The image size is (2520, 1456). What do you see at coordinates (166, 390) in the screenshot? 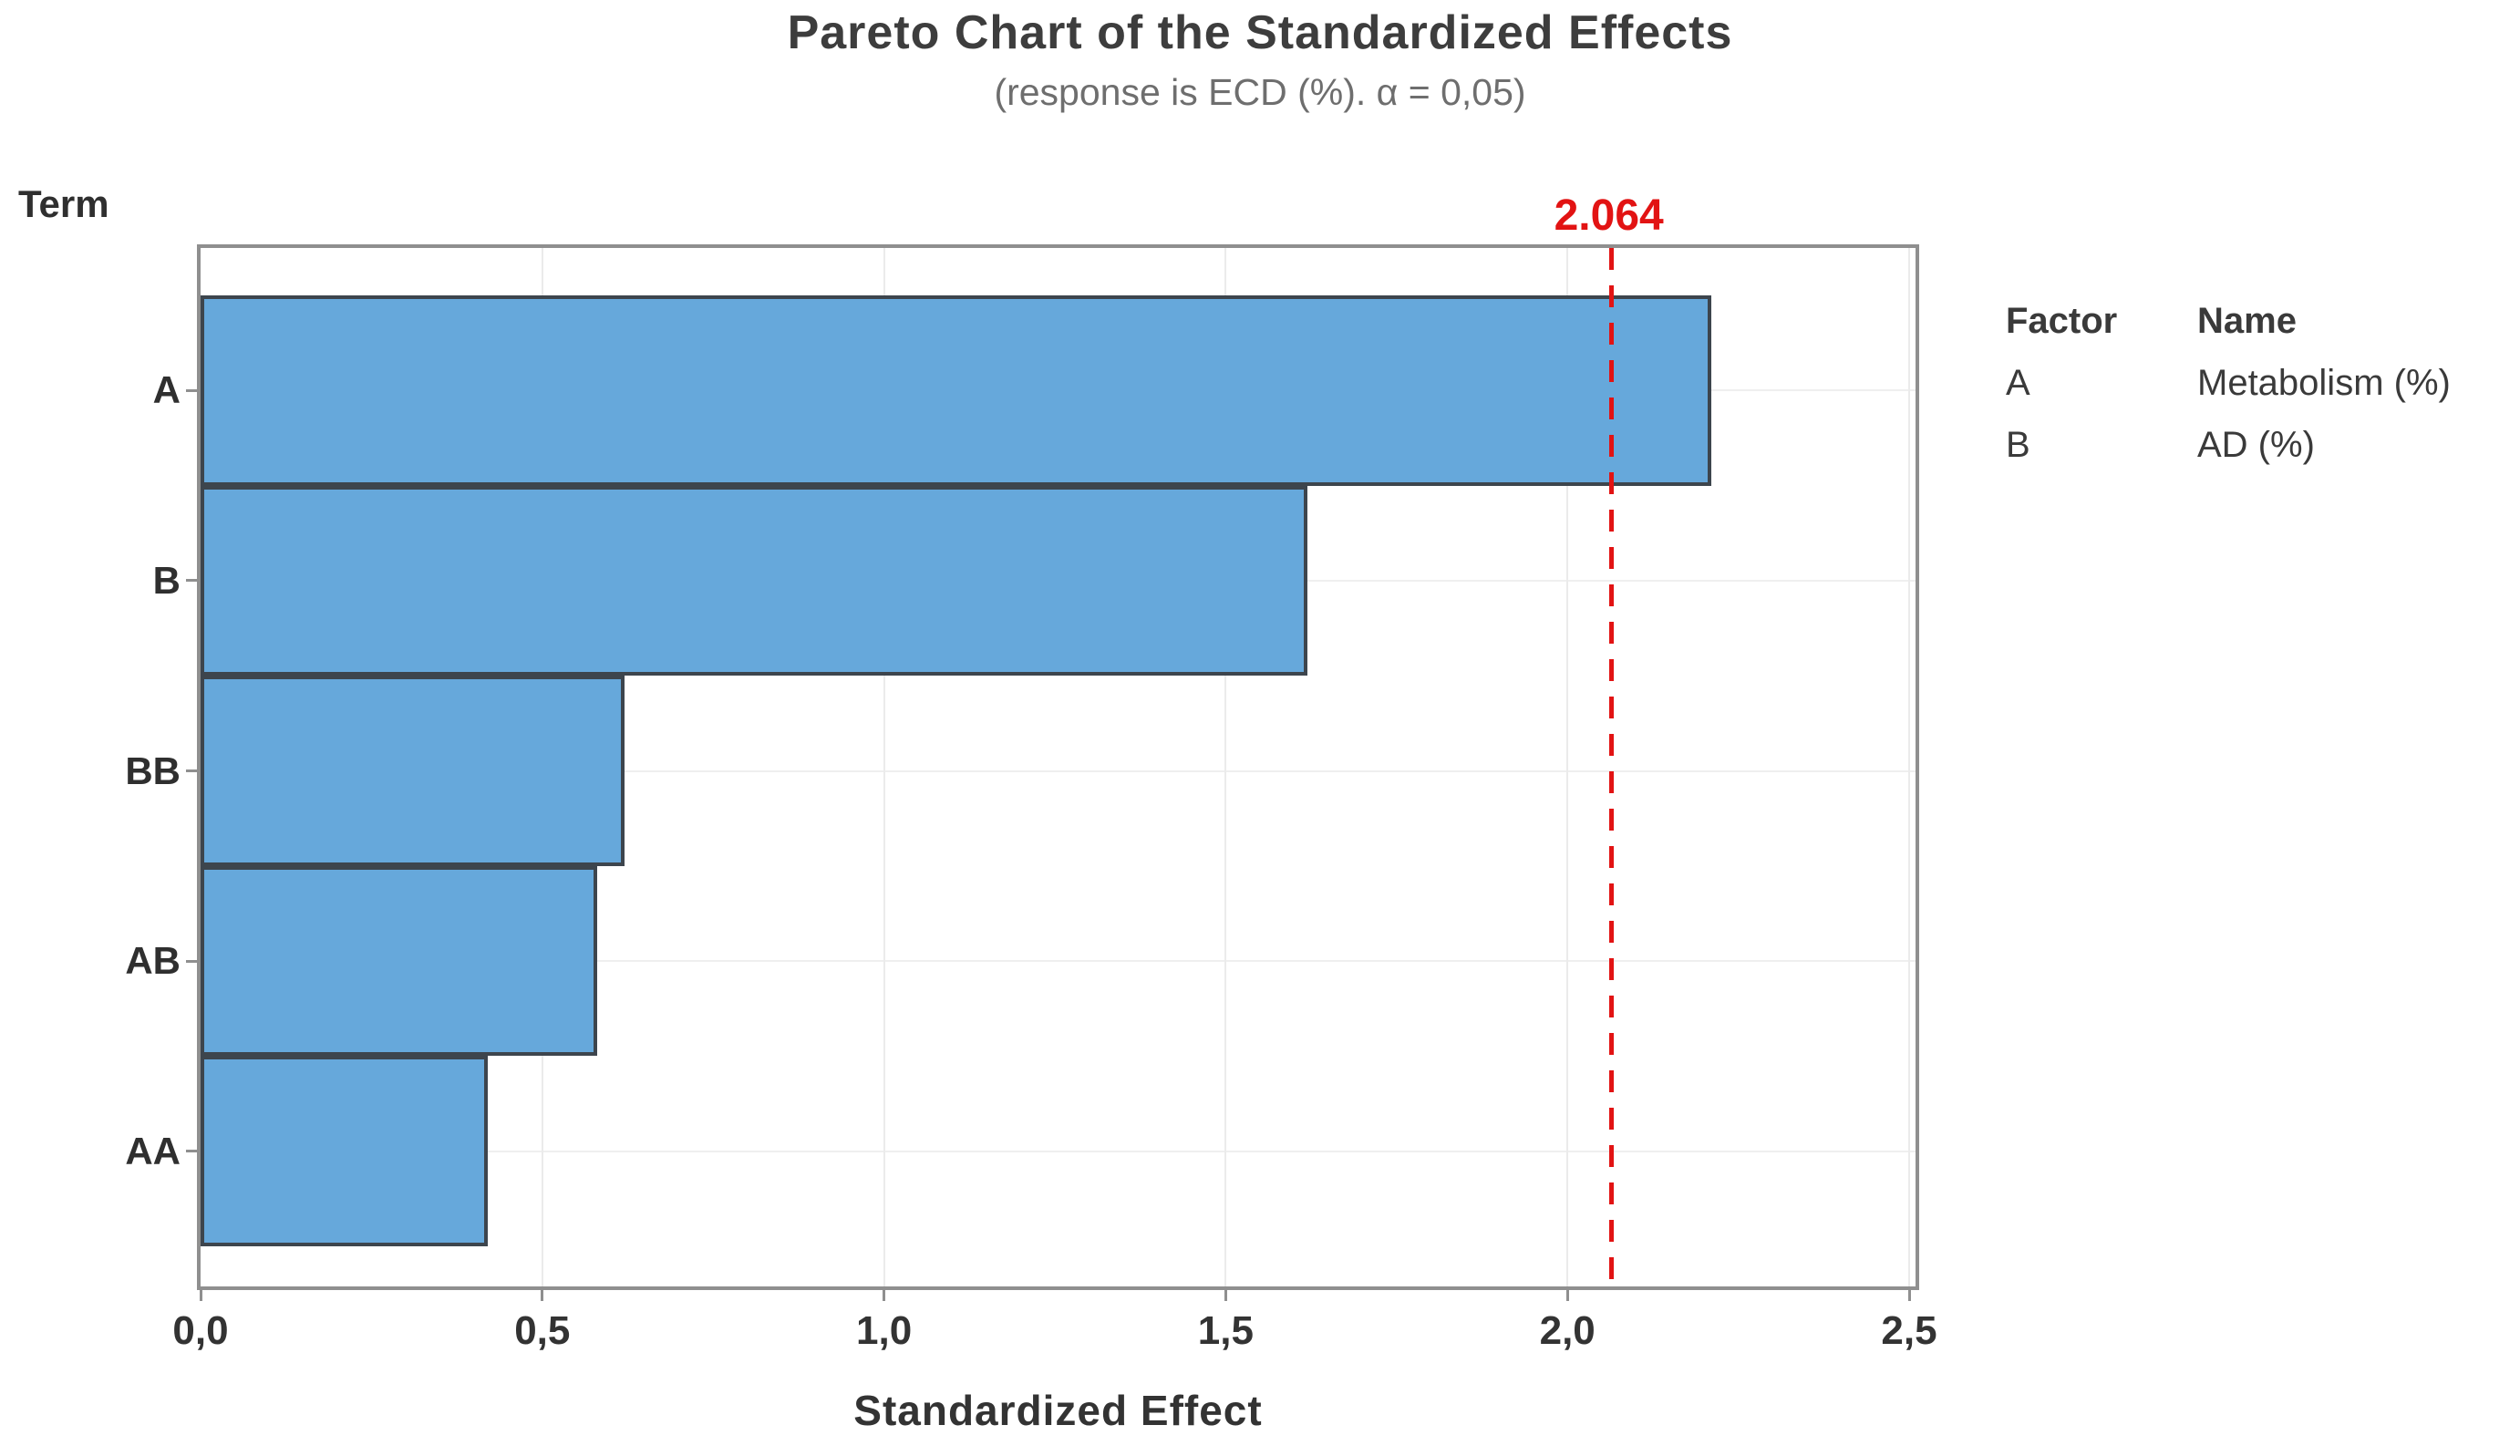
I see `y-category-label-A: A` at bounding box center [166, 390].